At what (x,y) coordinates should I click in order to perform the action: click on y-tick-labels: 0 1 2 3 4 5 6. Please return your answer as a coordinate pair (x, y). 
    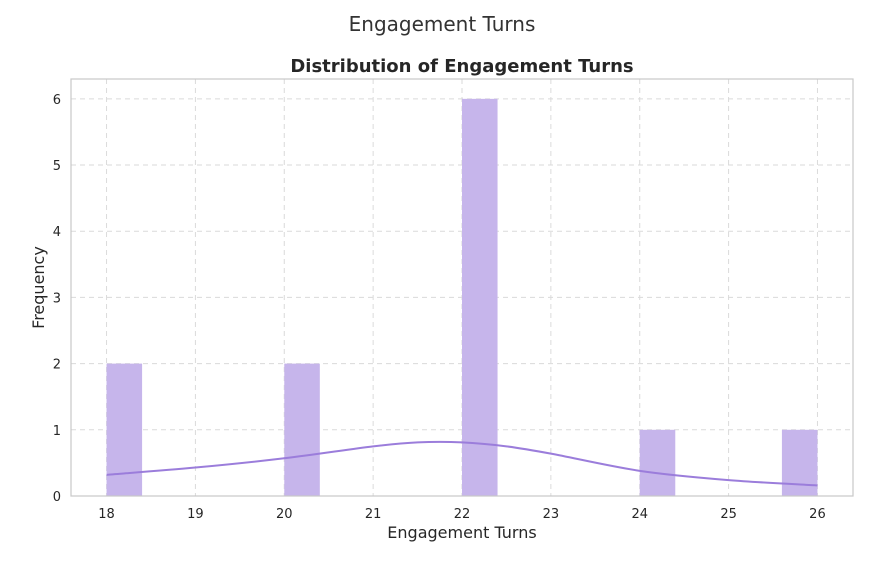
    Looking at the image, I should click on (57, 299).